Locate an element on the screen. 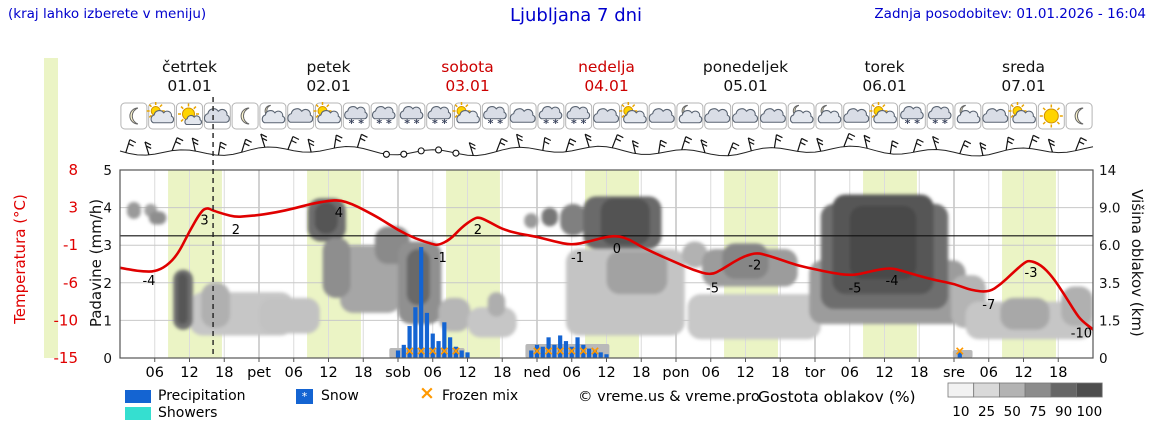  svg-text: 2 is located at coordinates (107, 284).